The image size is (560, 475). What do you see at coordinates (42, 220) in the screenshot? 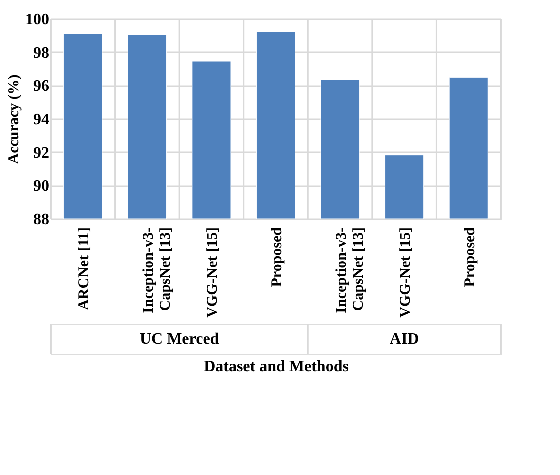
I see `y-tick-label: 88` at bounding box center [42, 220].